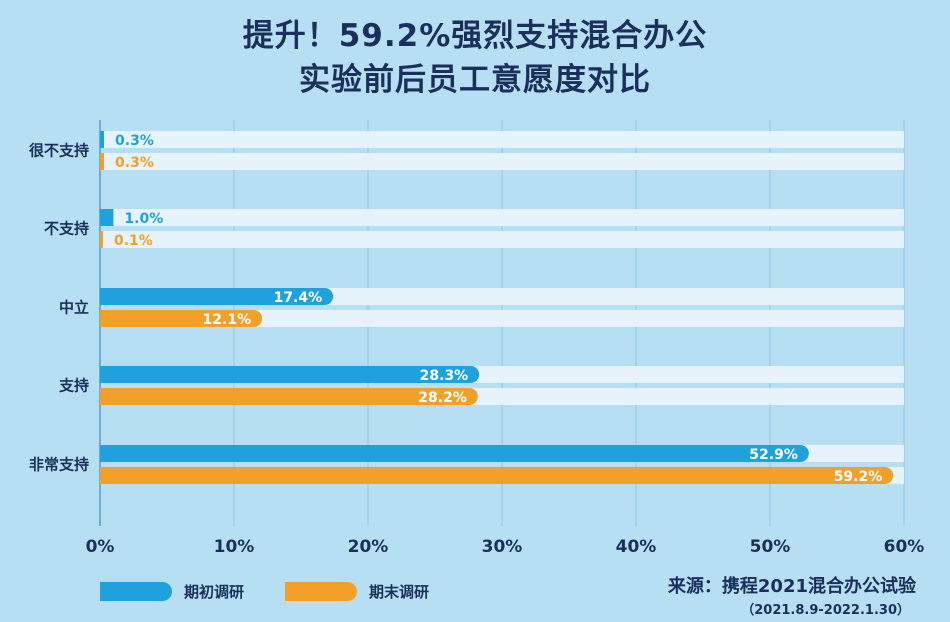 The width and height of the screenshot is (950, 622). I want to click on x-tick-label: 20%, so click(368, 547).